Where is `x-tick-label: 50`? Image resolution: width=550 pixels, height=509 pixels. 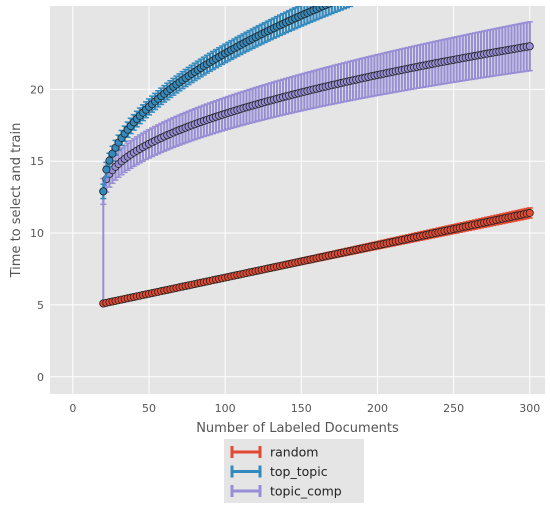 x-tick-label: 50 is located at coordinates (149, 408).